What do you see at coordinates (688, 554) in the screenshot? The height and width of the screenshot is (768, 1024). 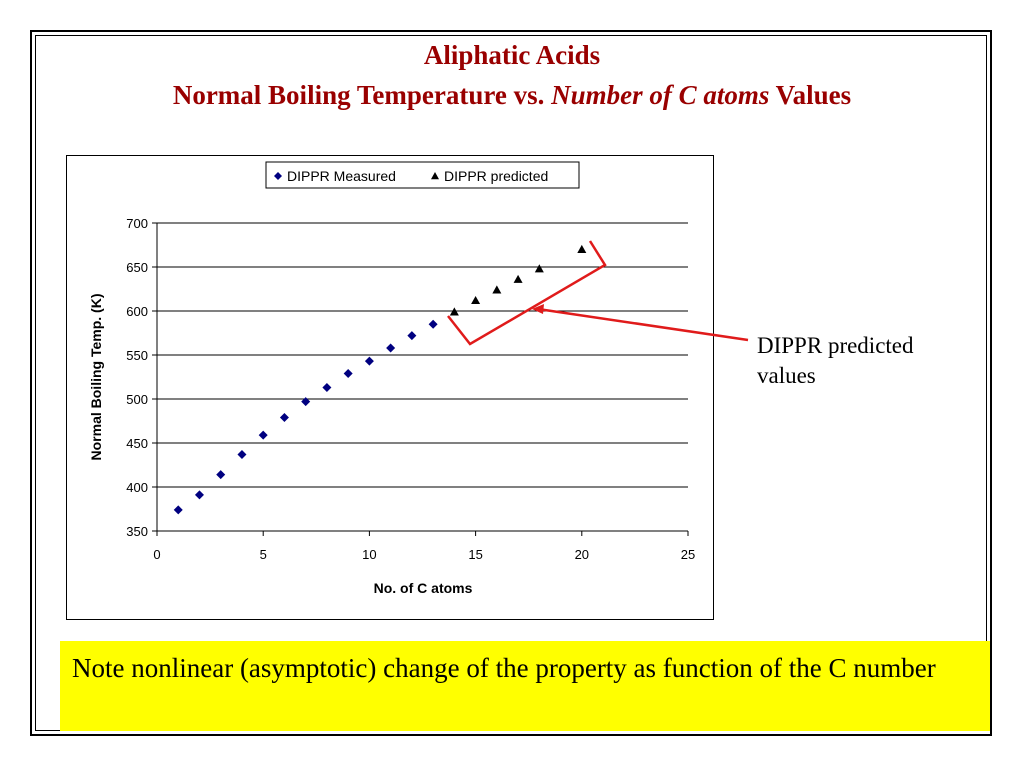 I see `x-tick-label: 25` at bounding box center [688, 554].